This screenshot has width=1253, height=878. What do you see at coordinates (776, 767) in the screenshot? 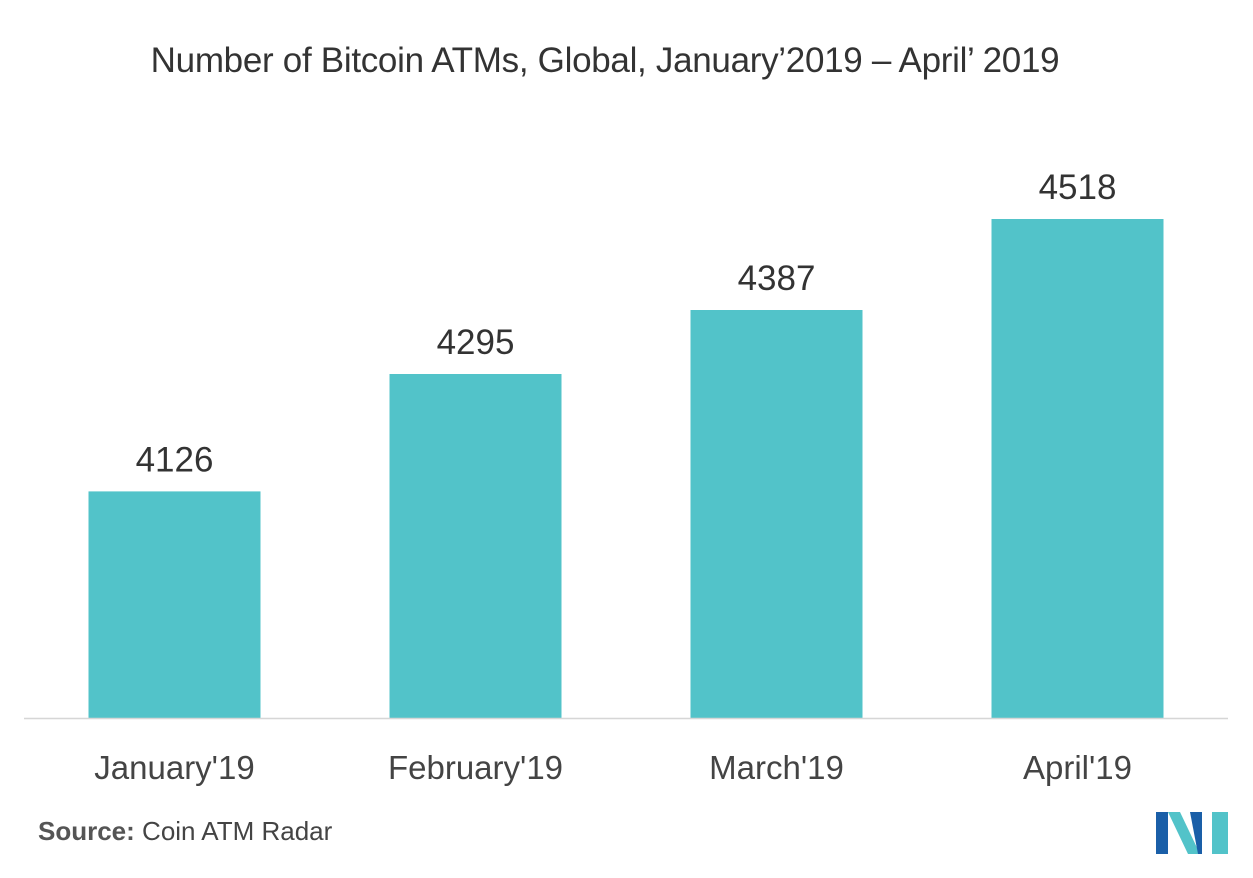
I see `x-tick-label-2: March'19` at bounding box center [776, 767].